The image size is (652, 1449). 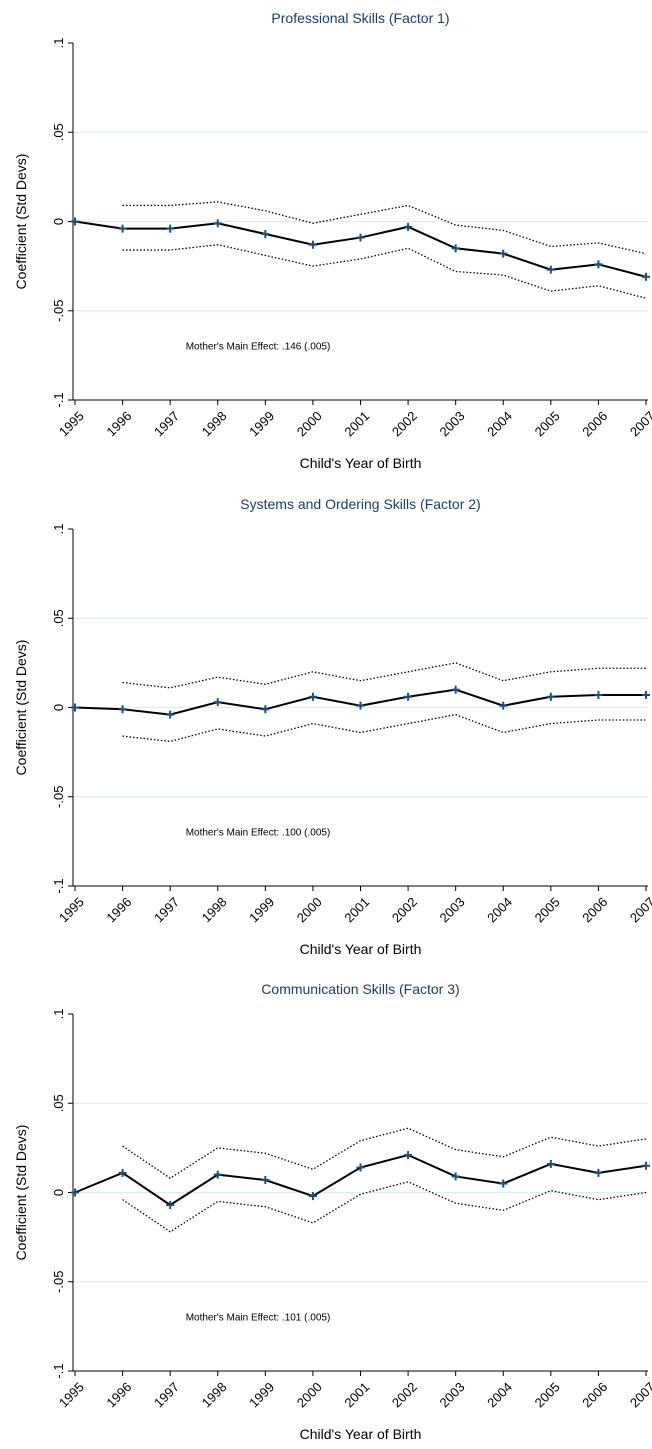 I want to click on chart1-y-tick-label: .05, so click(x=58, y=132).